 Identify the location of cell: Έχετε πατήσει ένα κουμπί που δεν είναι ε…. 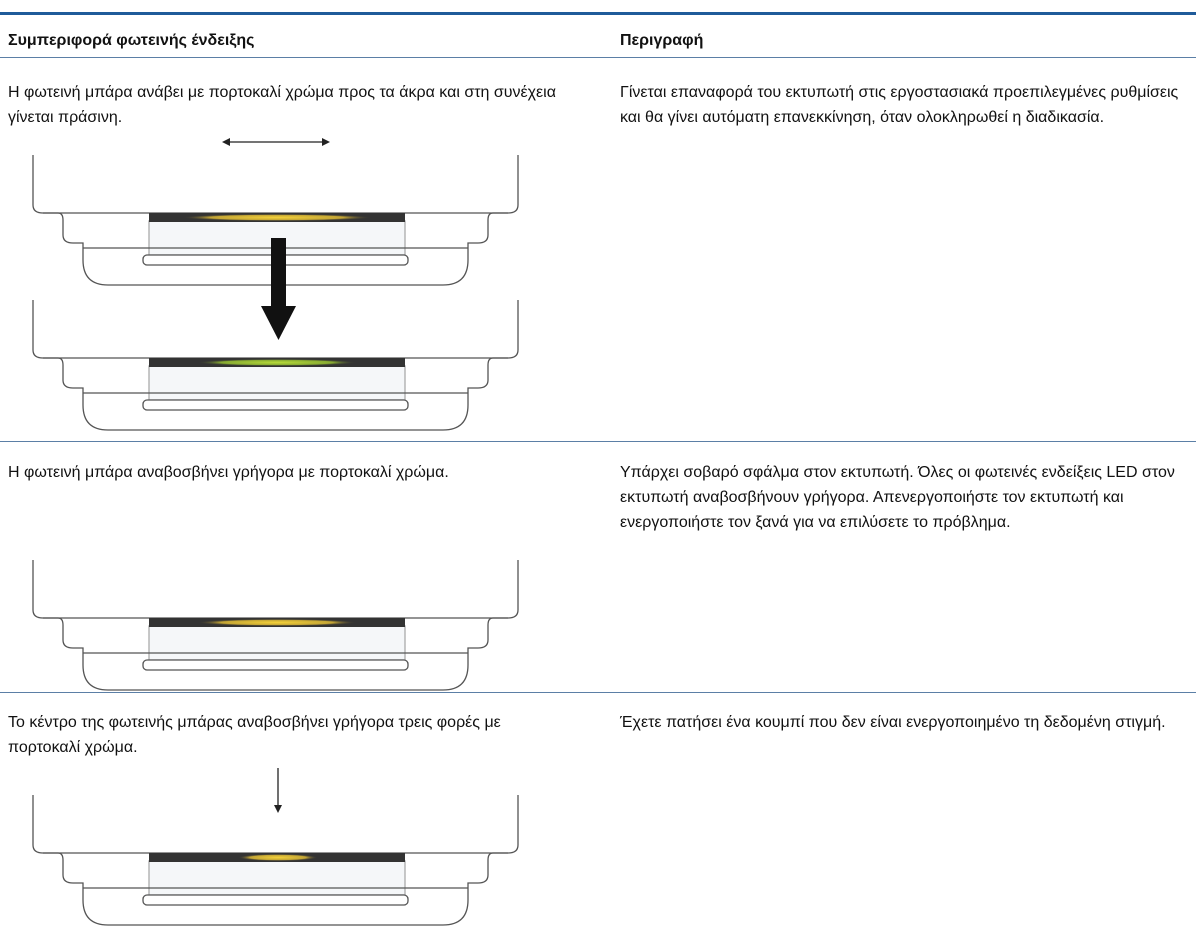
(893, 722).